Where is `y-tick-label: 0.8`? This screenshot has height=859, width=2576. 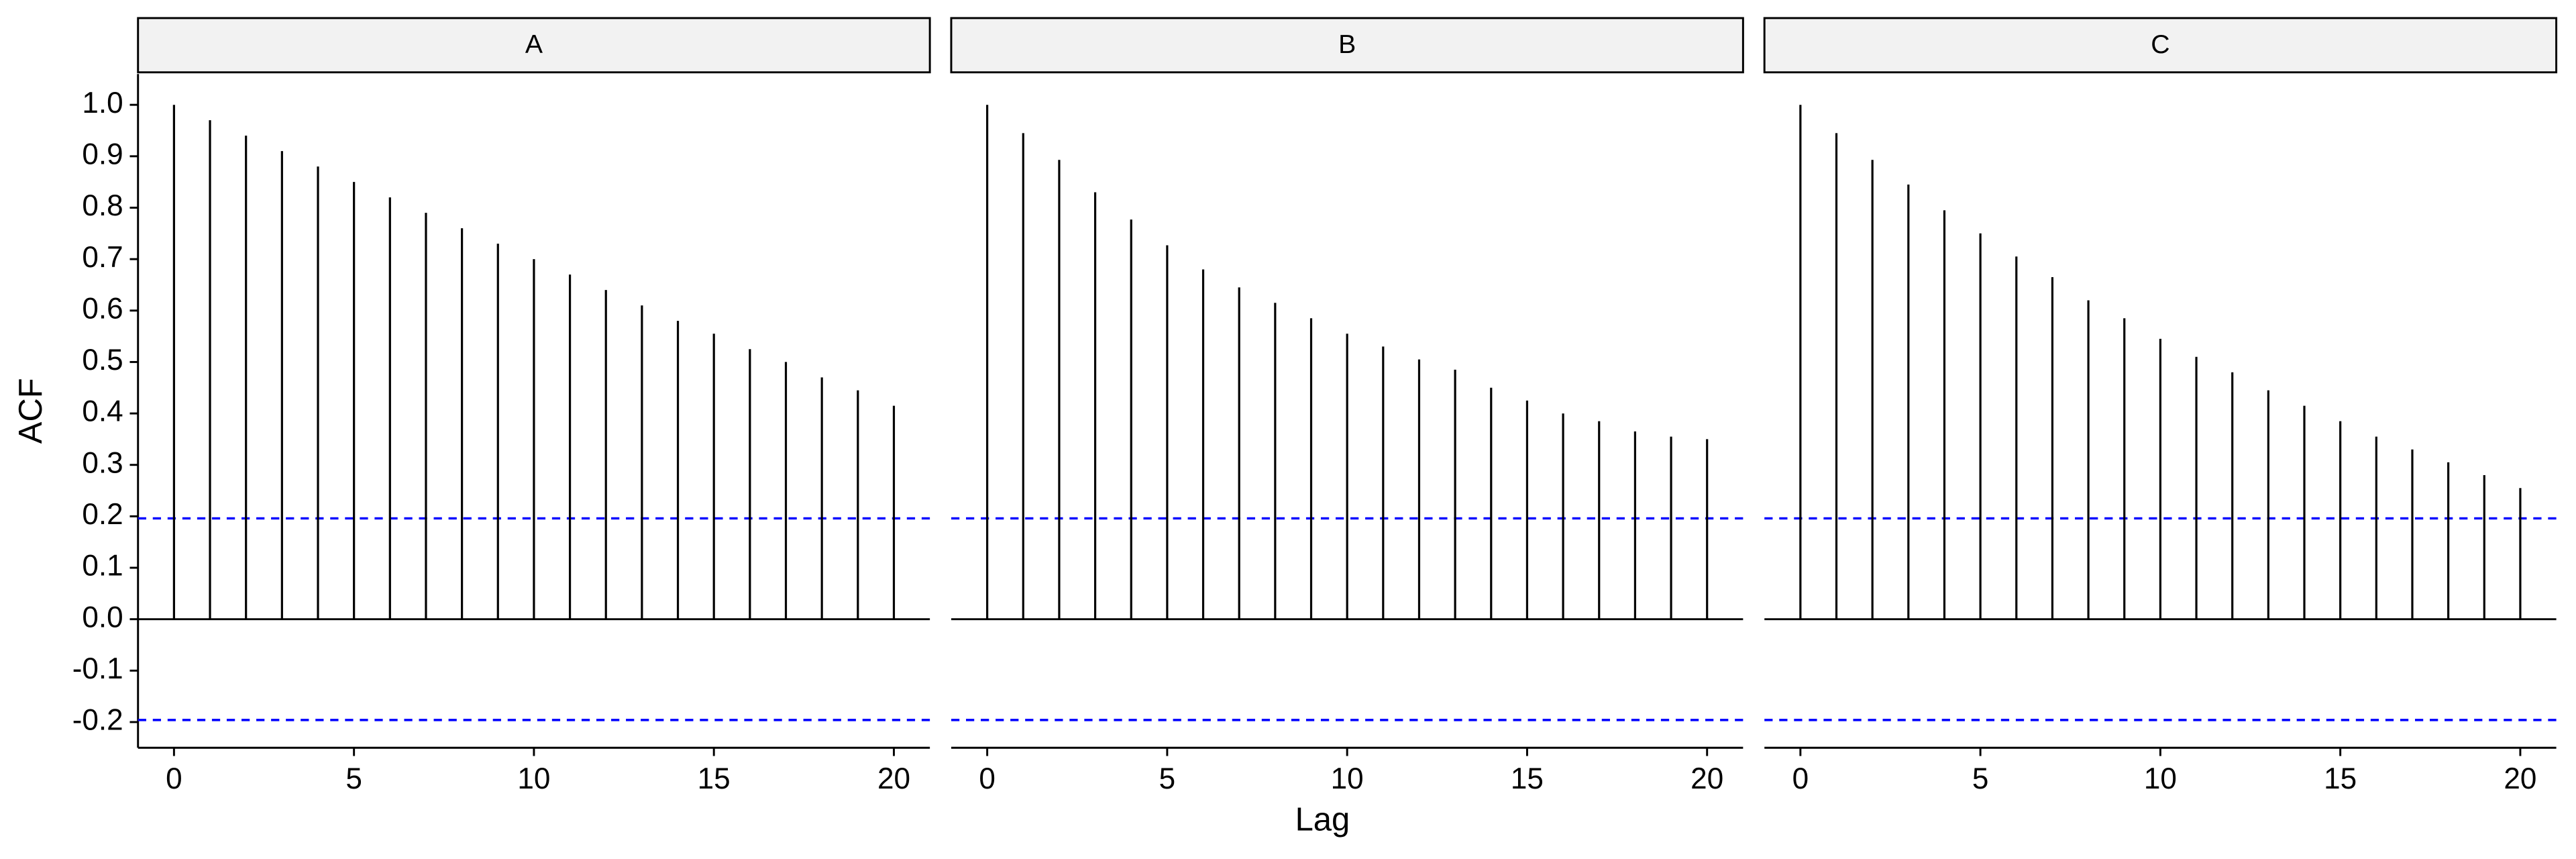
y-tick-label: 0.8 is located at coordinates (102, 206).